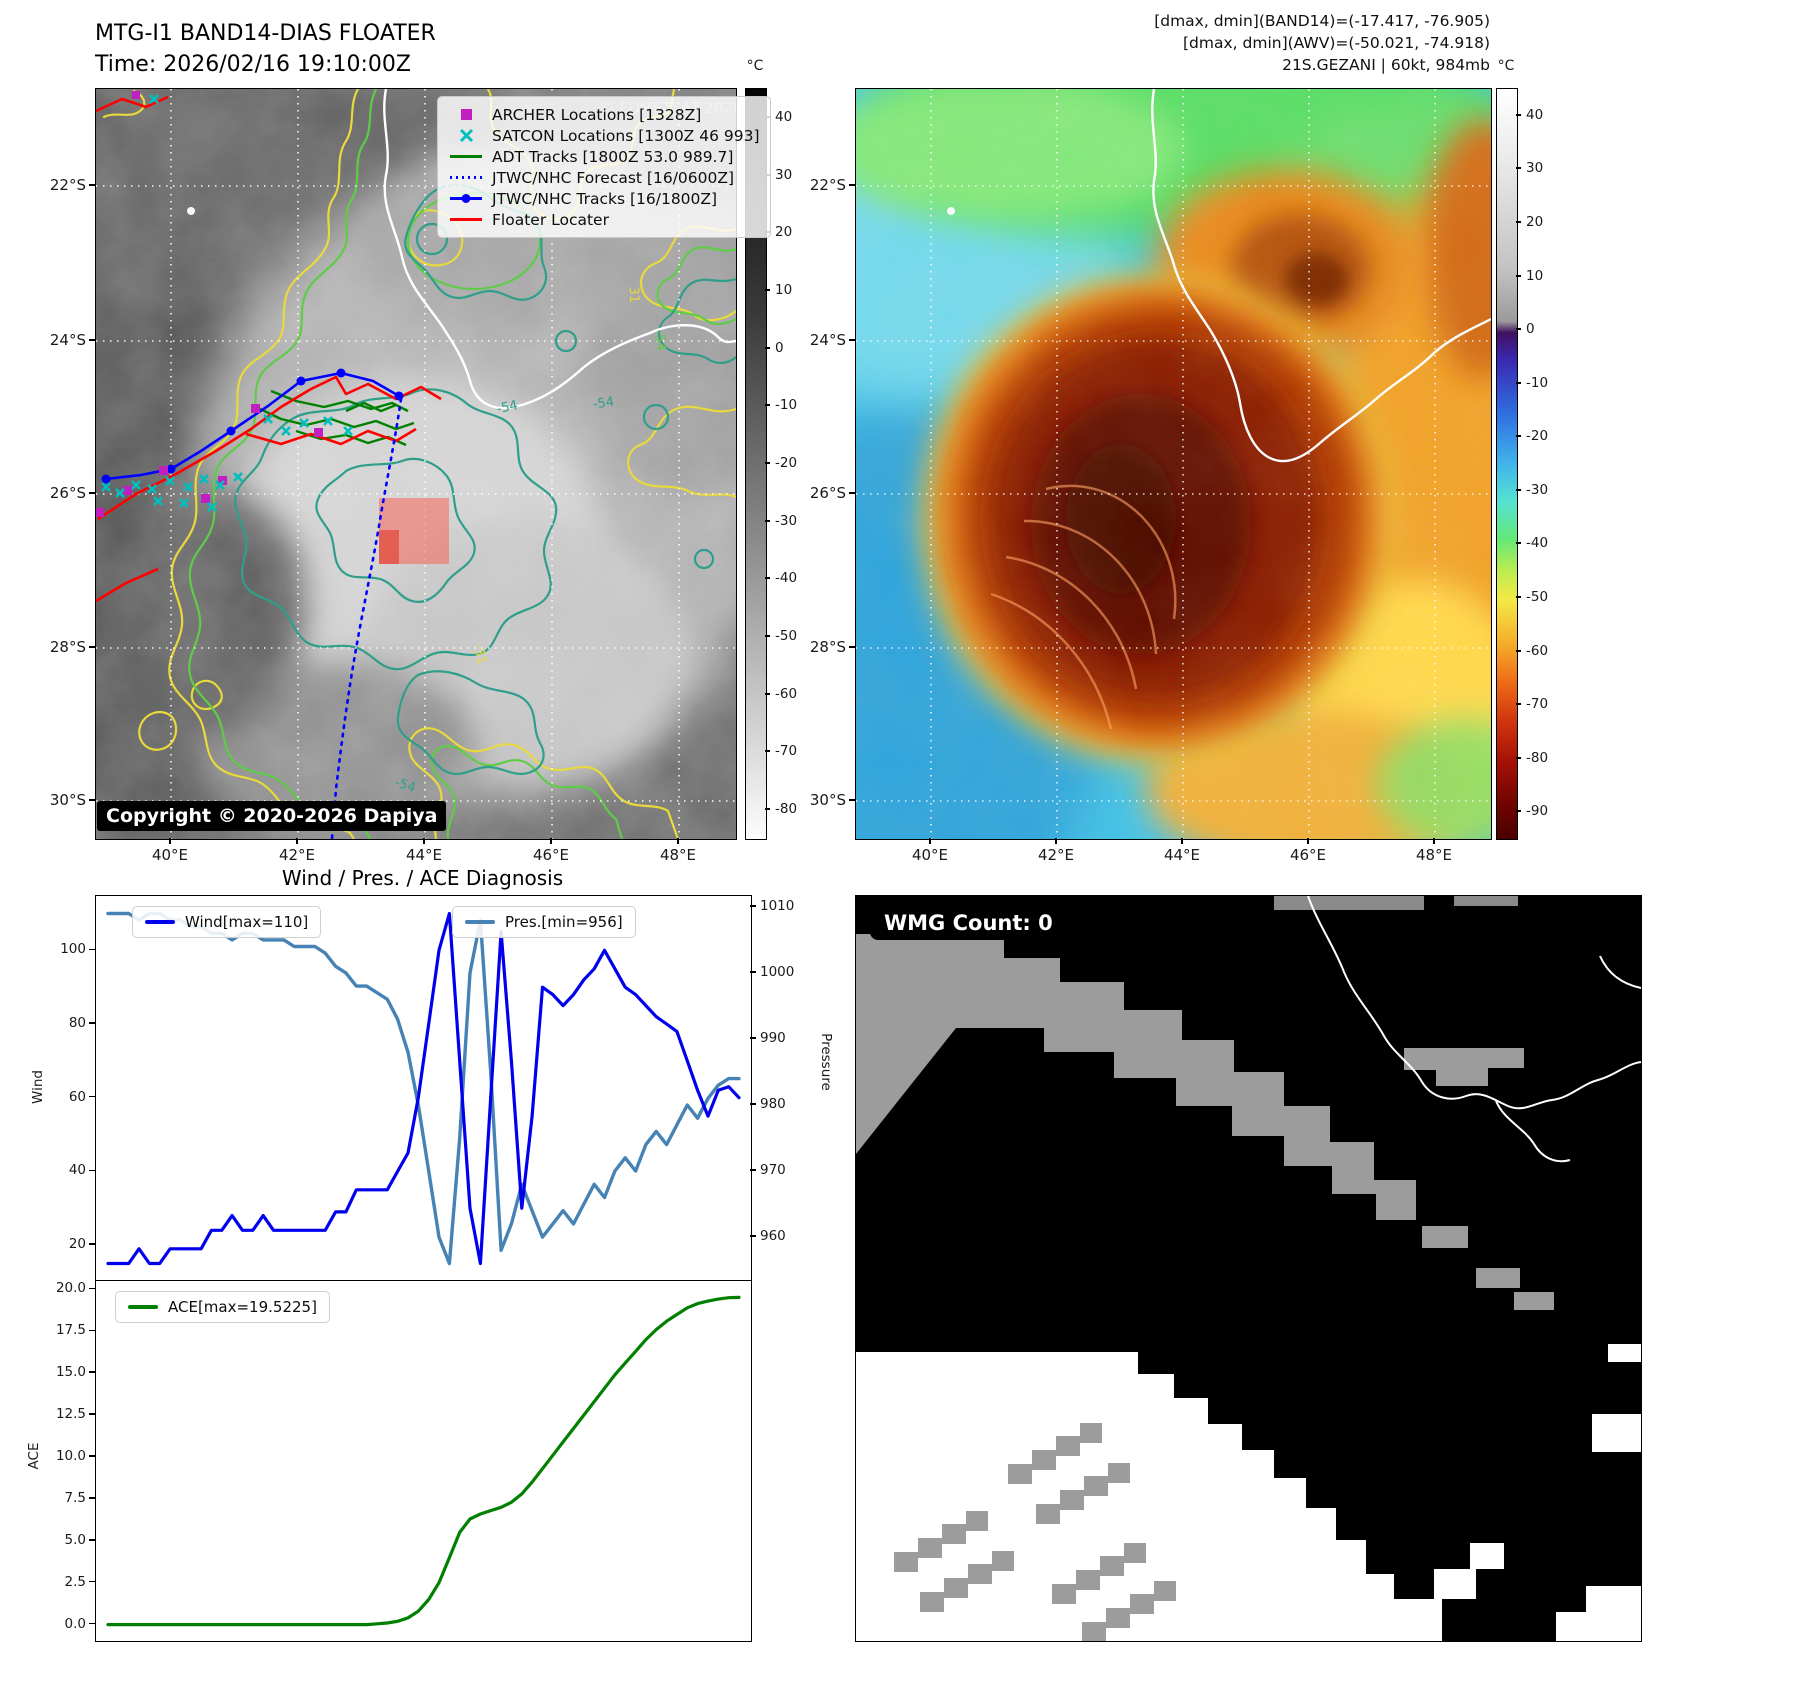 This screenshot has width=1801, height=1690. What do you see at coordinates (466, 177) in the screenshot?
I see `dotted-legend-marker-icon` at bounding box center [466, 177].